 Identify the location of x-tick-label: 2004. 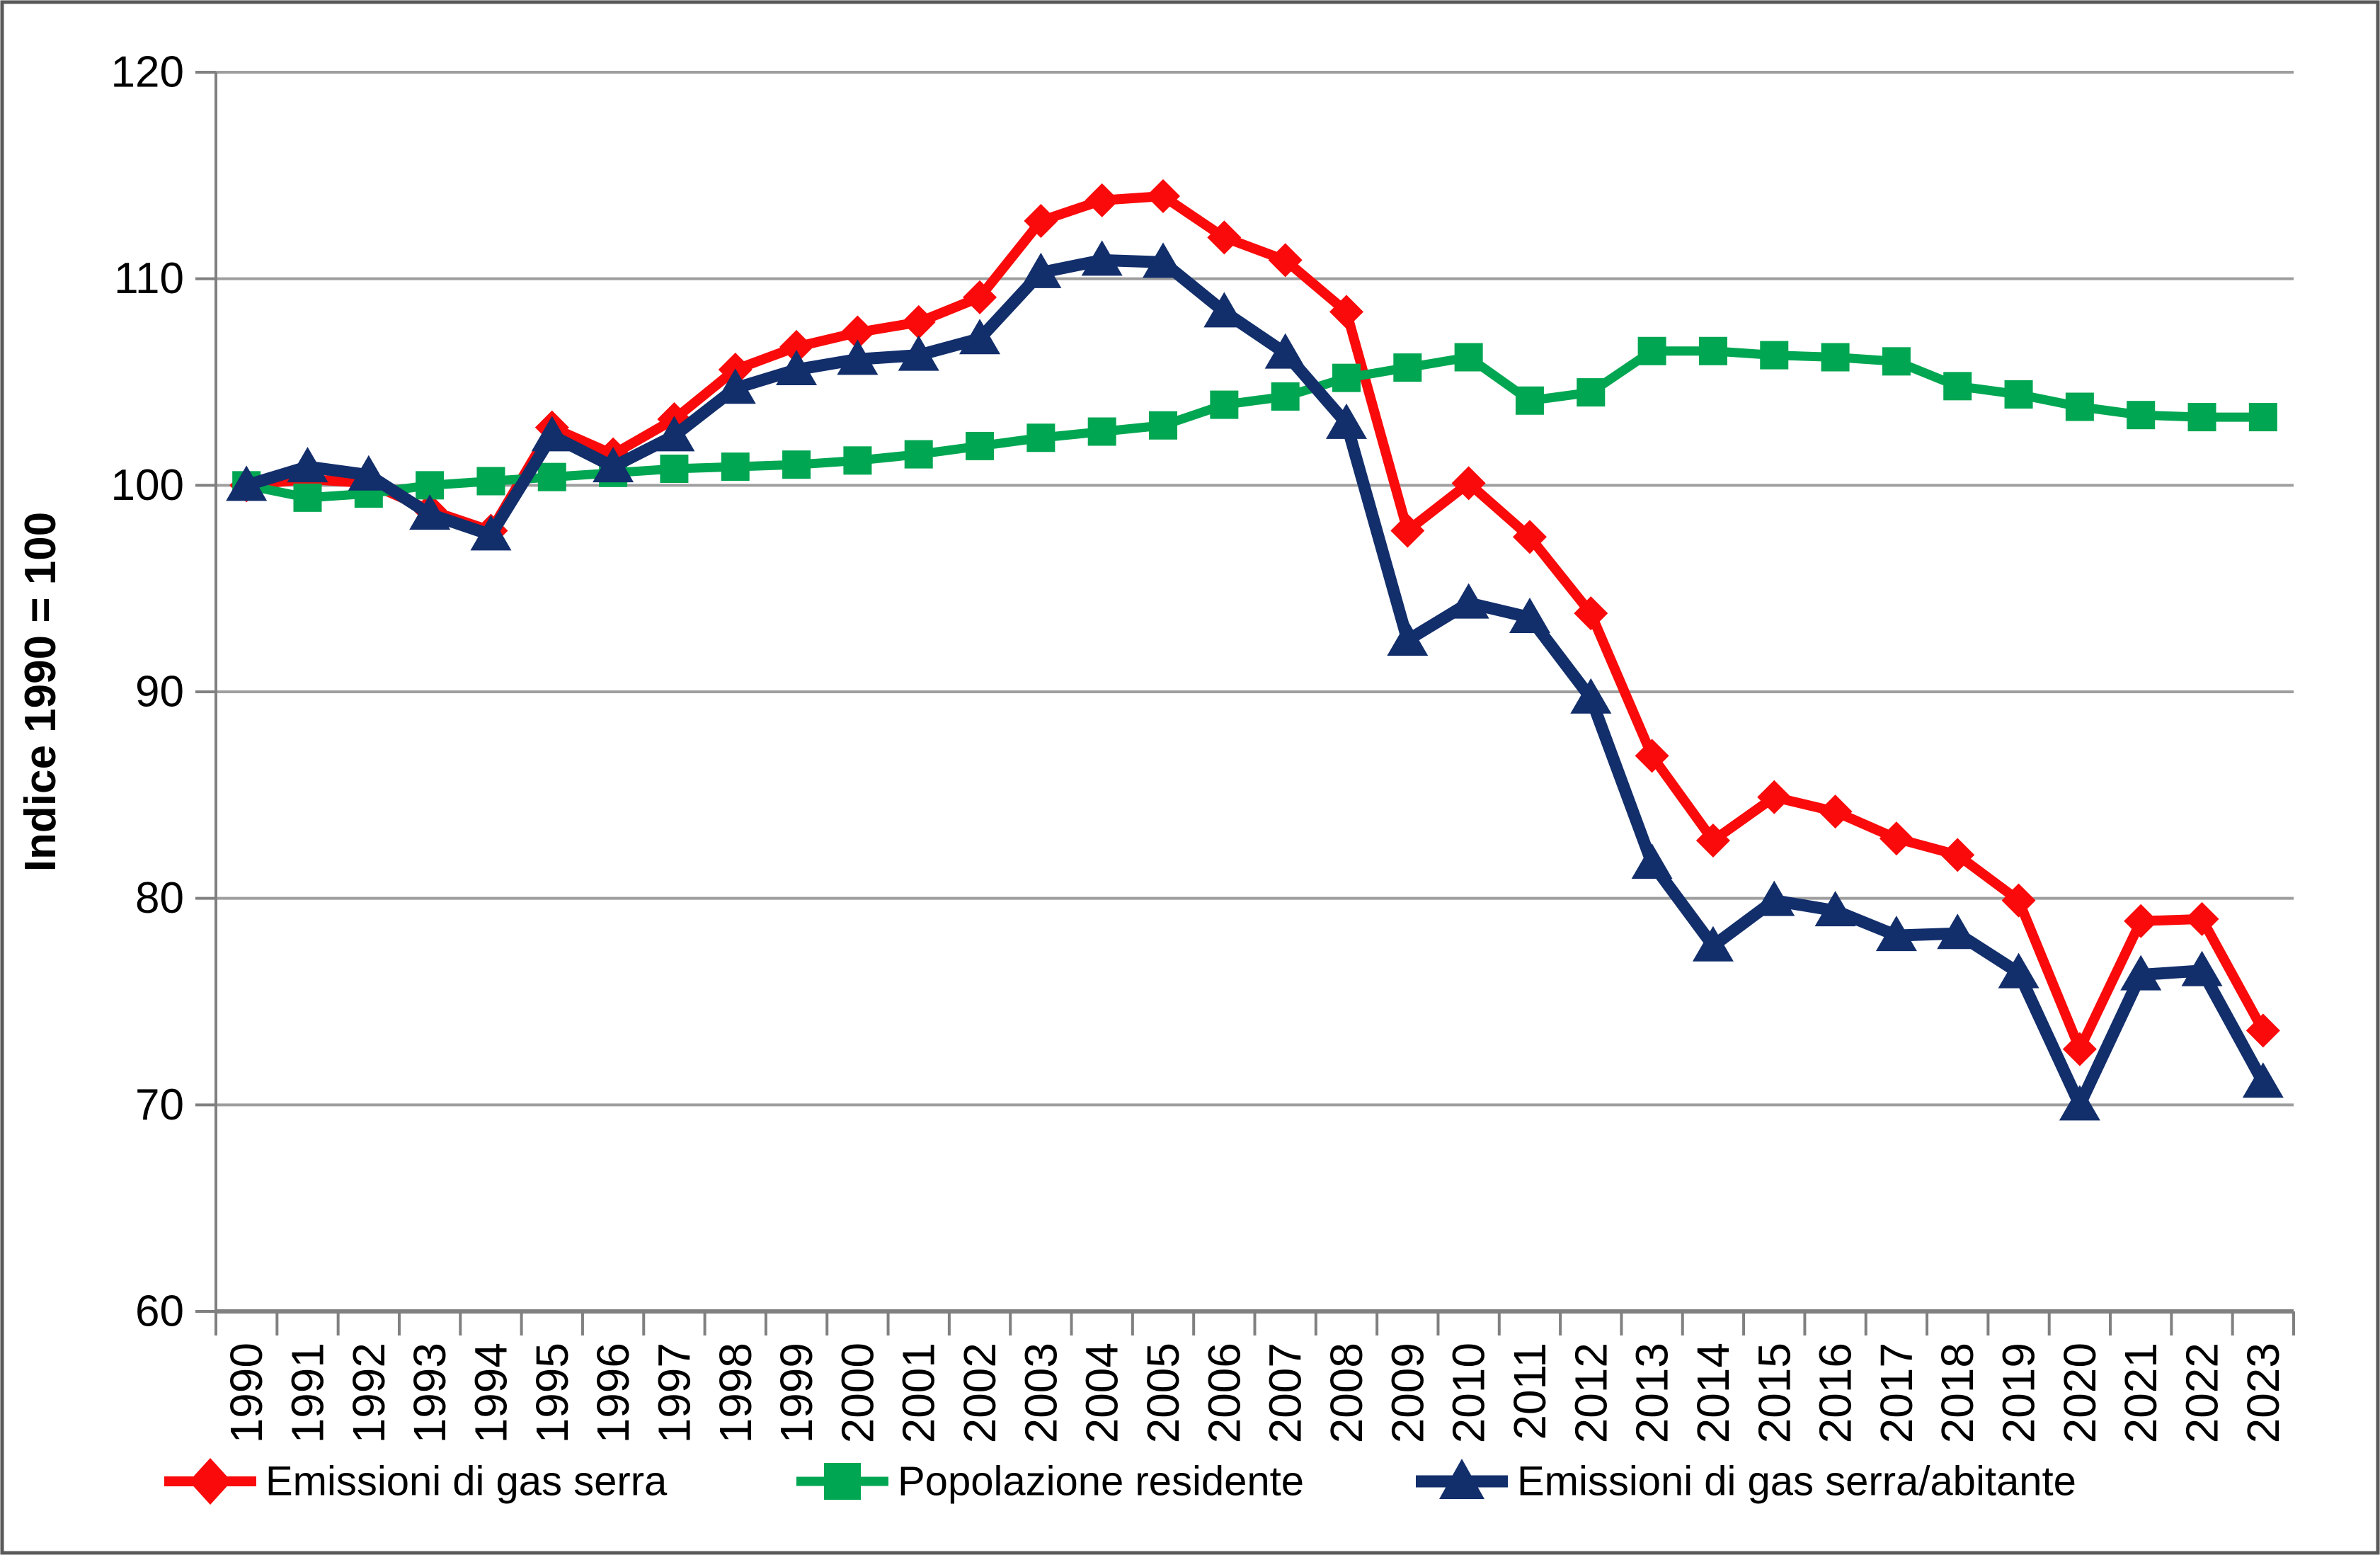
(1102, 1393).